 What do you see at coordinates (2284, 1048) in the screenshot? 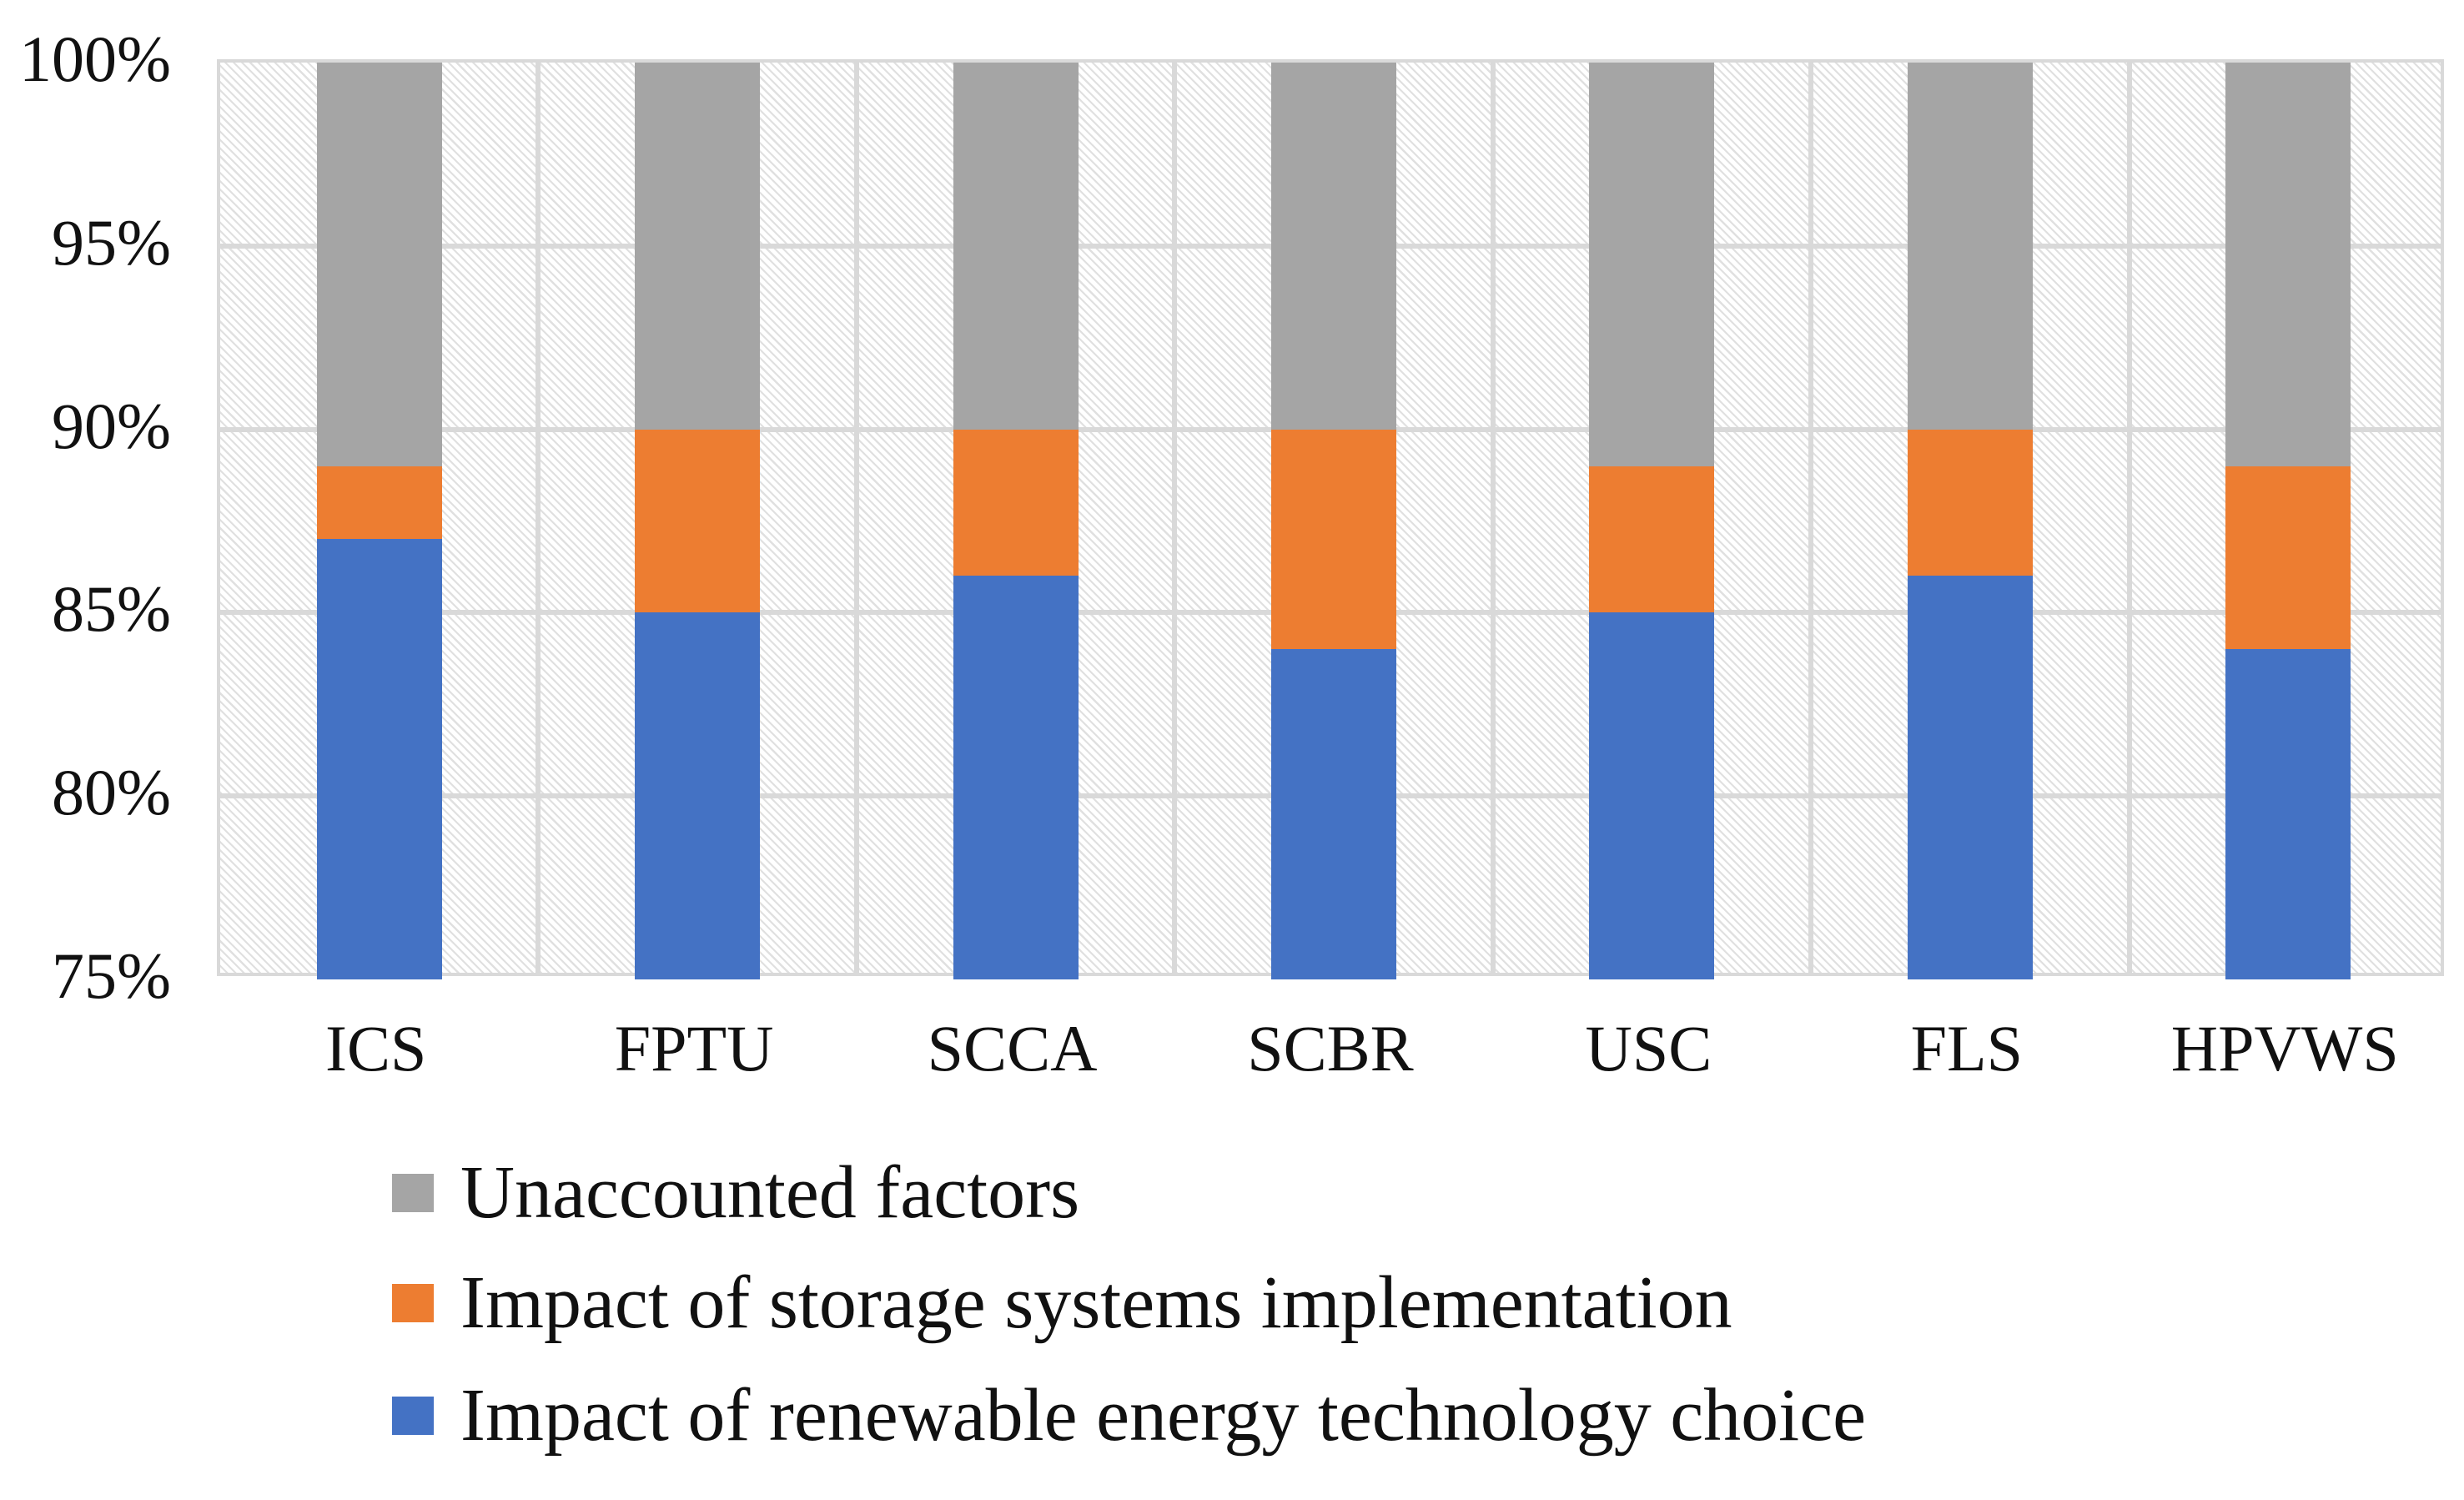
I see `category-label-HPVWS: HPVWS` at bounding box center [2284, 1048].